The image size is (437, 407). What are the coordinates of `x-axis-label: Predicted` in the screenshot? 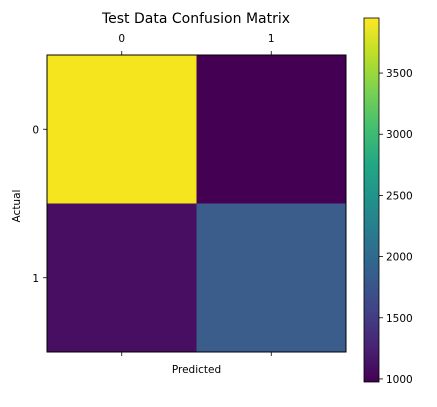 It's located at (196, 370).